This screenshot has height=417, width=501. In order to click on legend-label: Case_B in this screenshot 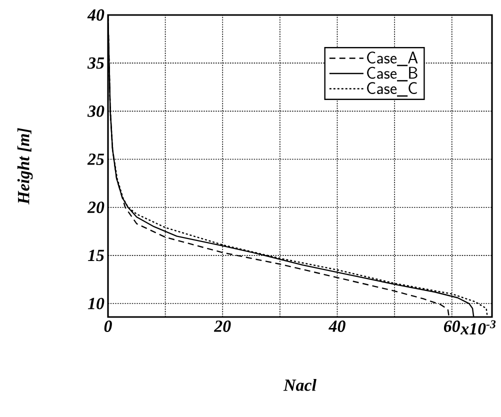, I will do `click(392, 74)`.